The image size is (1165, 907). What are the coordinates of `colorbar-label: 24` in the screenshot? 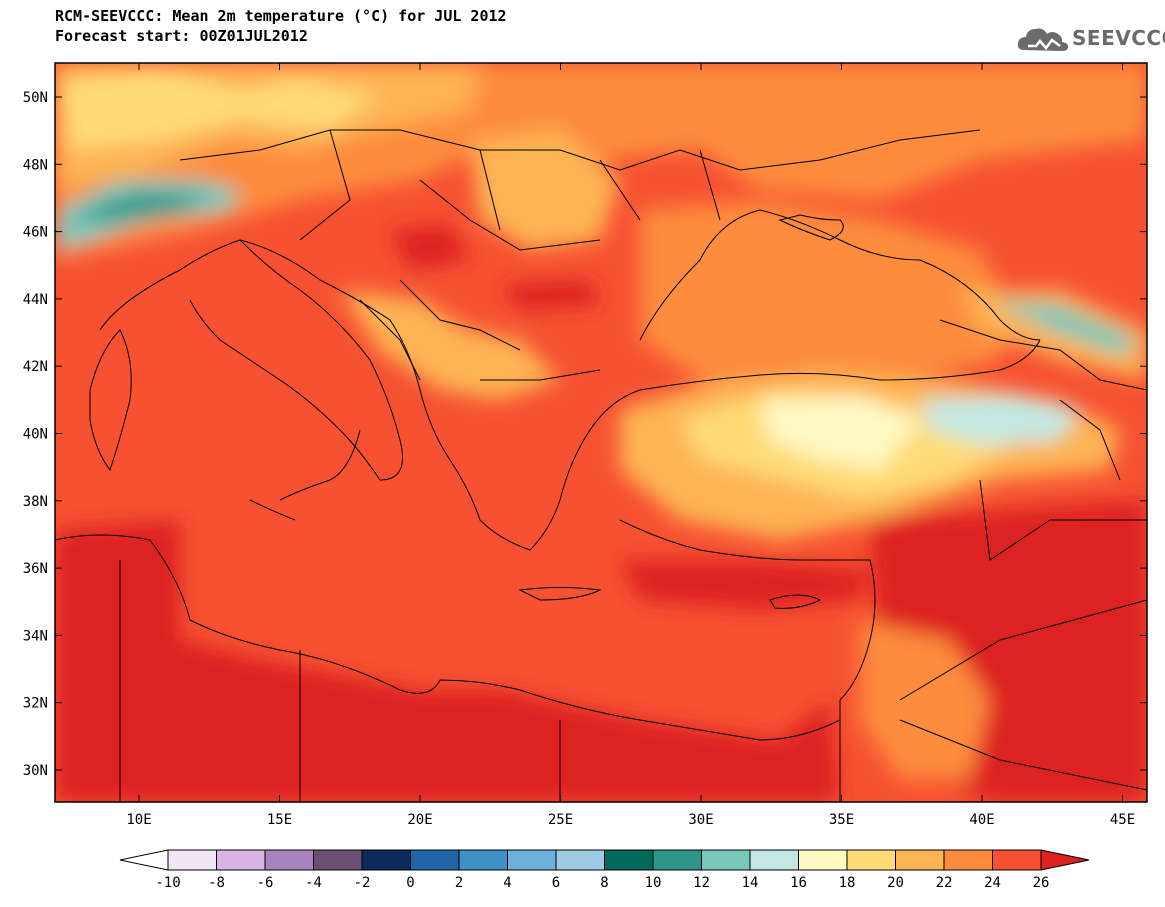 It's located at (992, 883).